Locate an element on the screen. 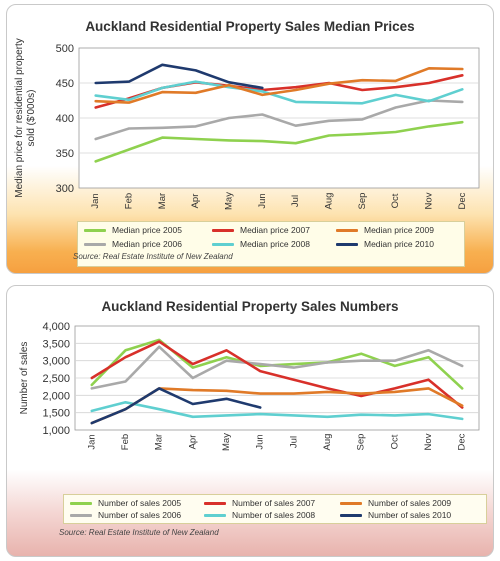  legend-item: Median price 2010 is located at coordinates (385, 244).